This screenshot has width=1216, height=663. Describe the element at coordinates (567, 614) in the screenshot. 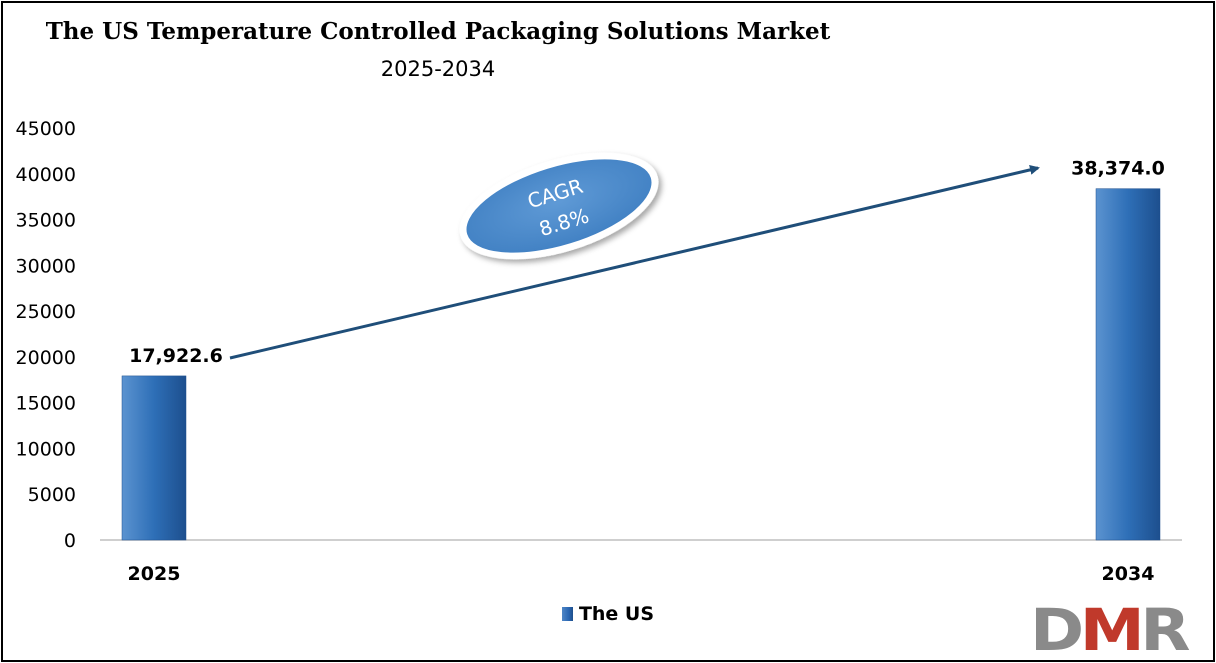

I see `legend-swatch` at that location.